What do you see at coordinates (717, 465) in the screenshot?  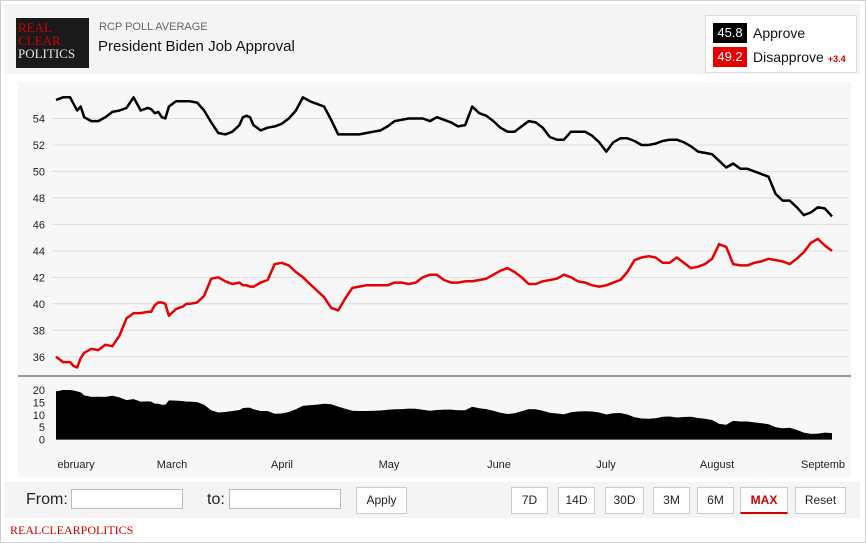 I see `x-tick-label: August` at bounding box center [717, 465].